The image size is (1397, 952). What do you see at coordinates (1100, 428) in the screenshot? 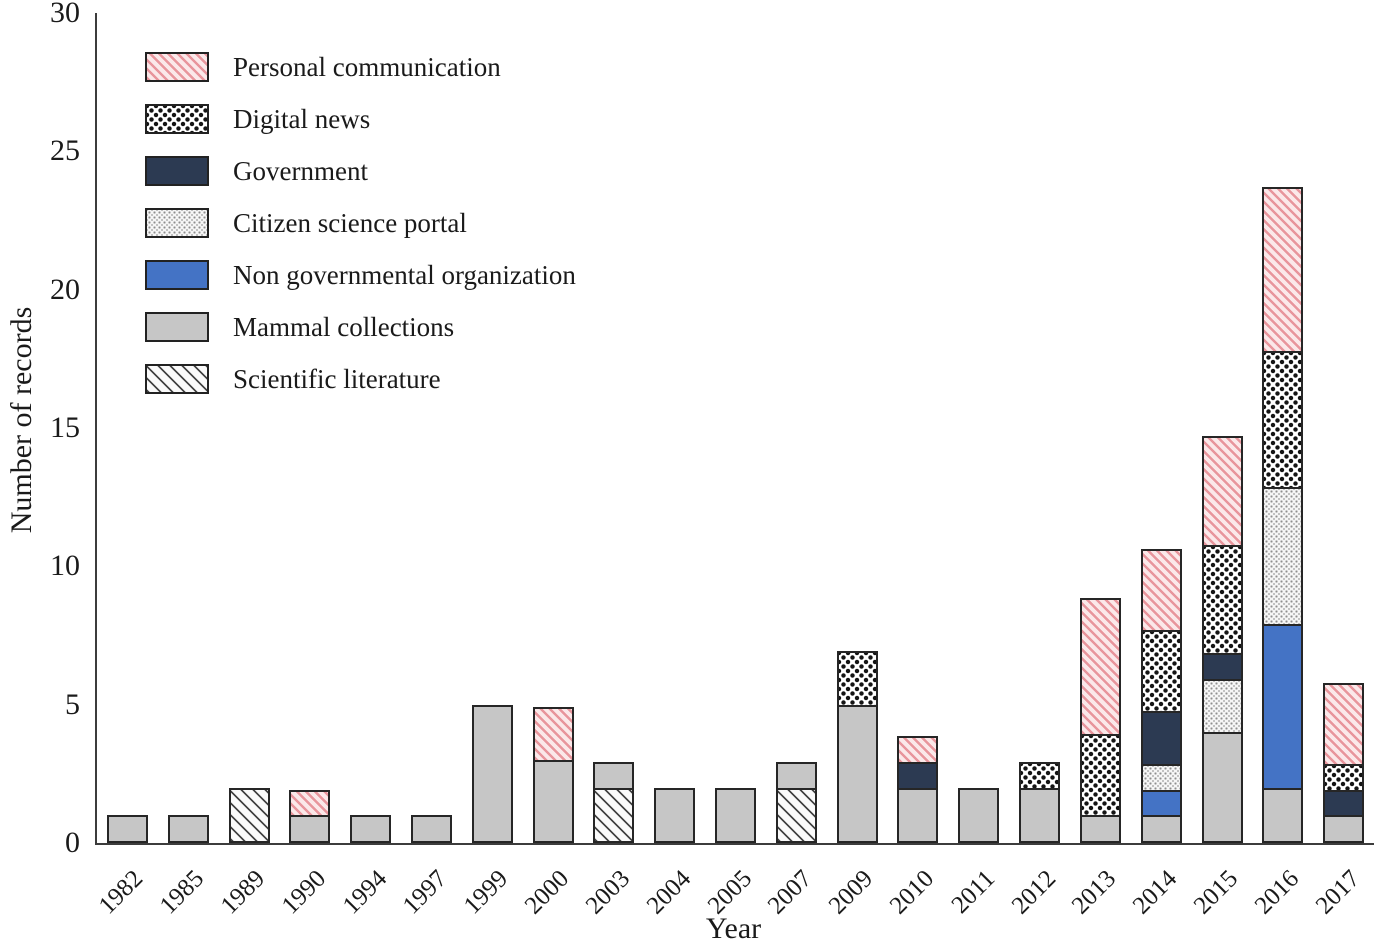
I see `bar-group-2013` at bounding box center [1100, 428].